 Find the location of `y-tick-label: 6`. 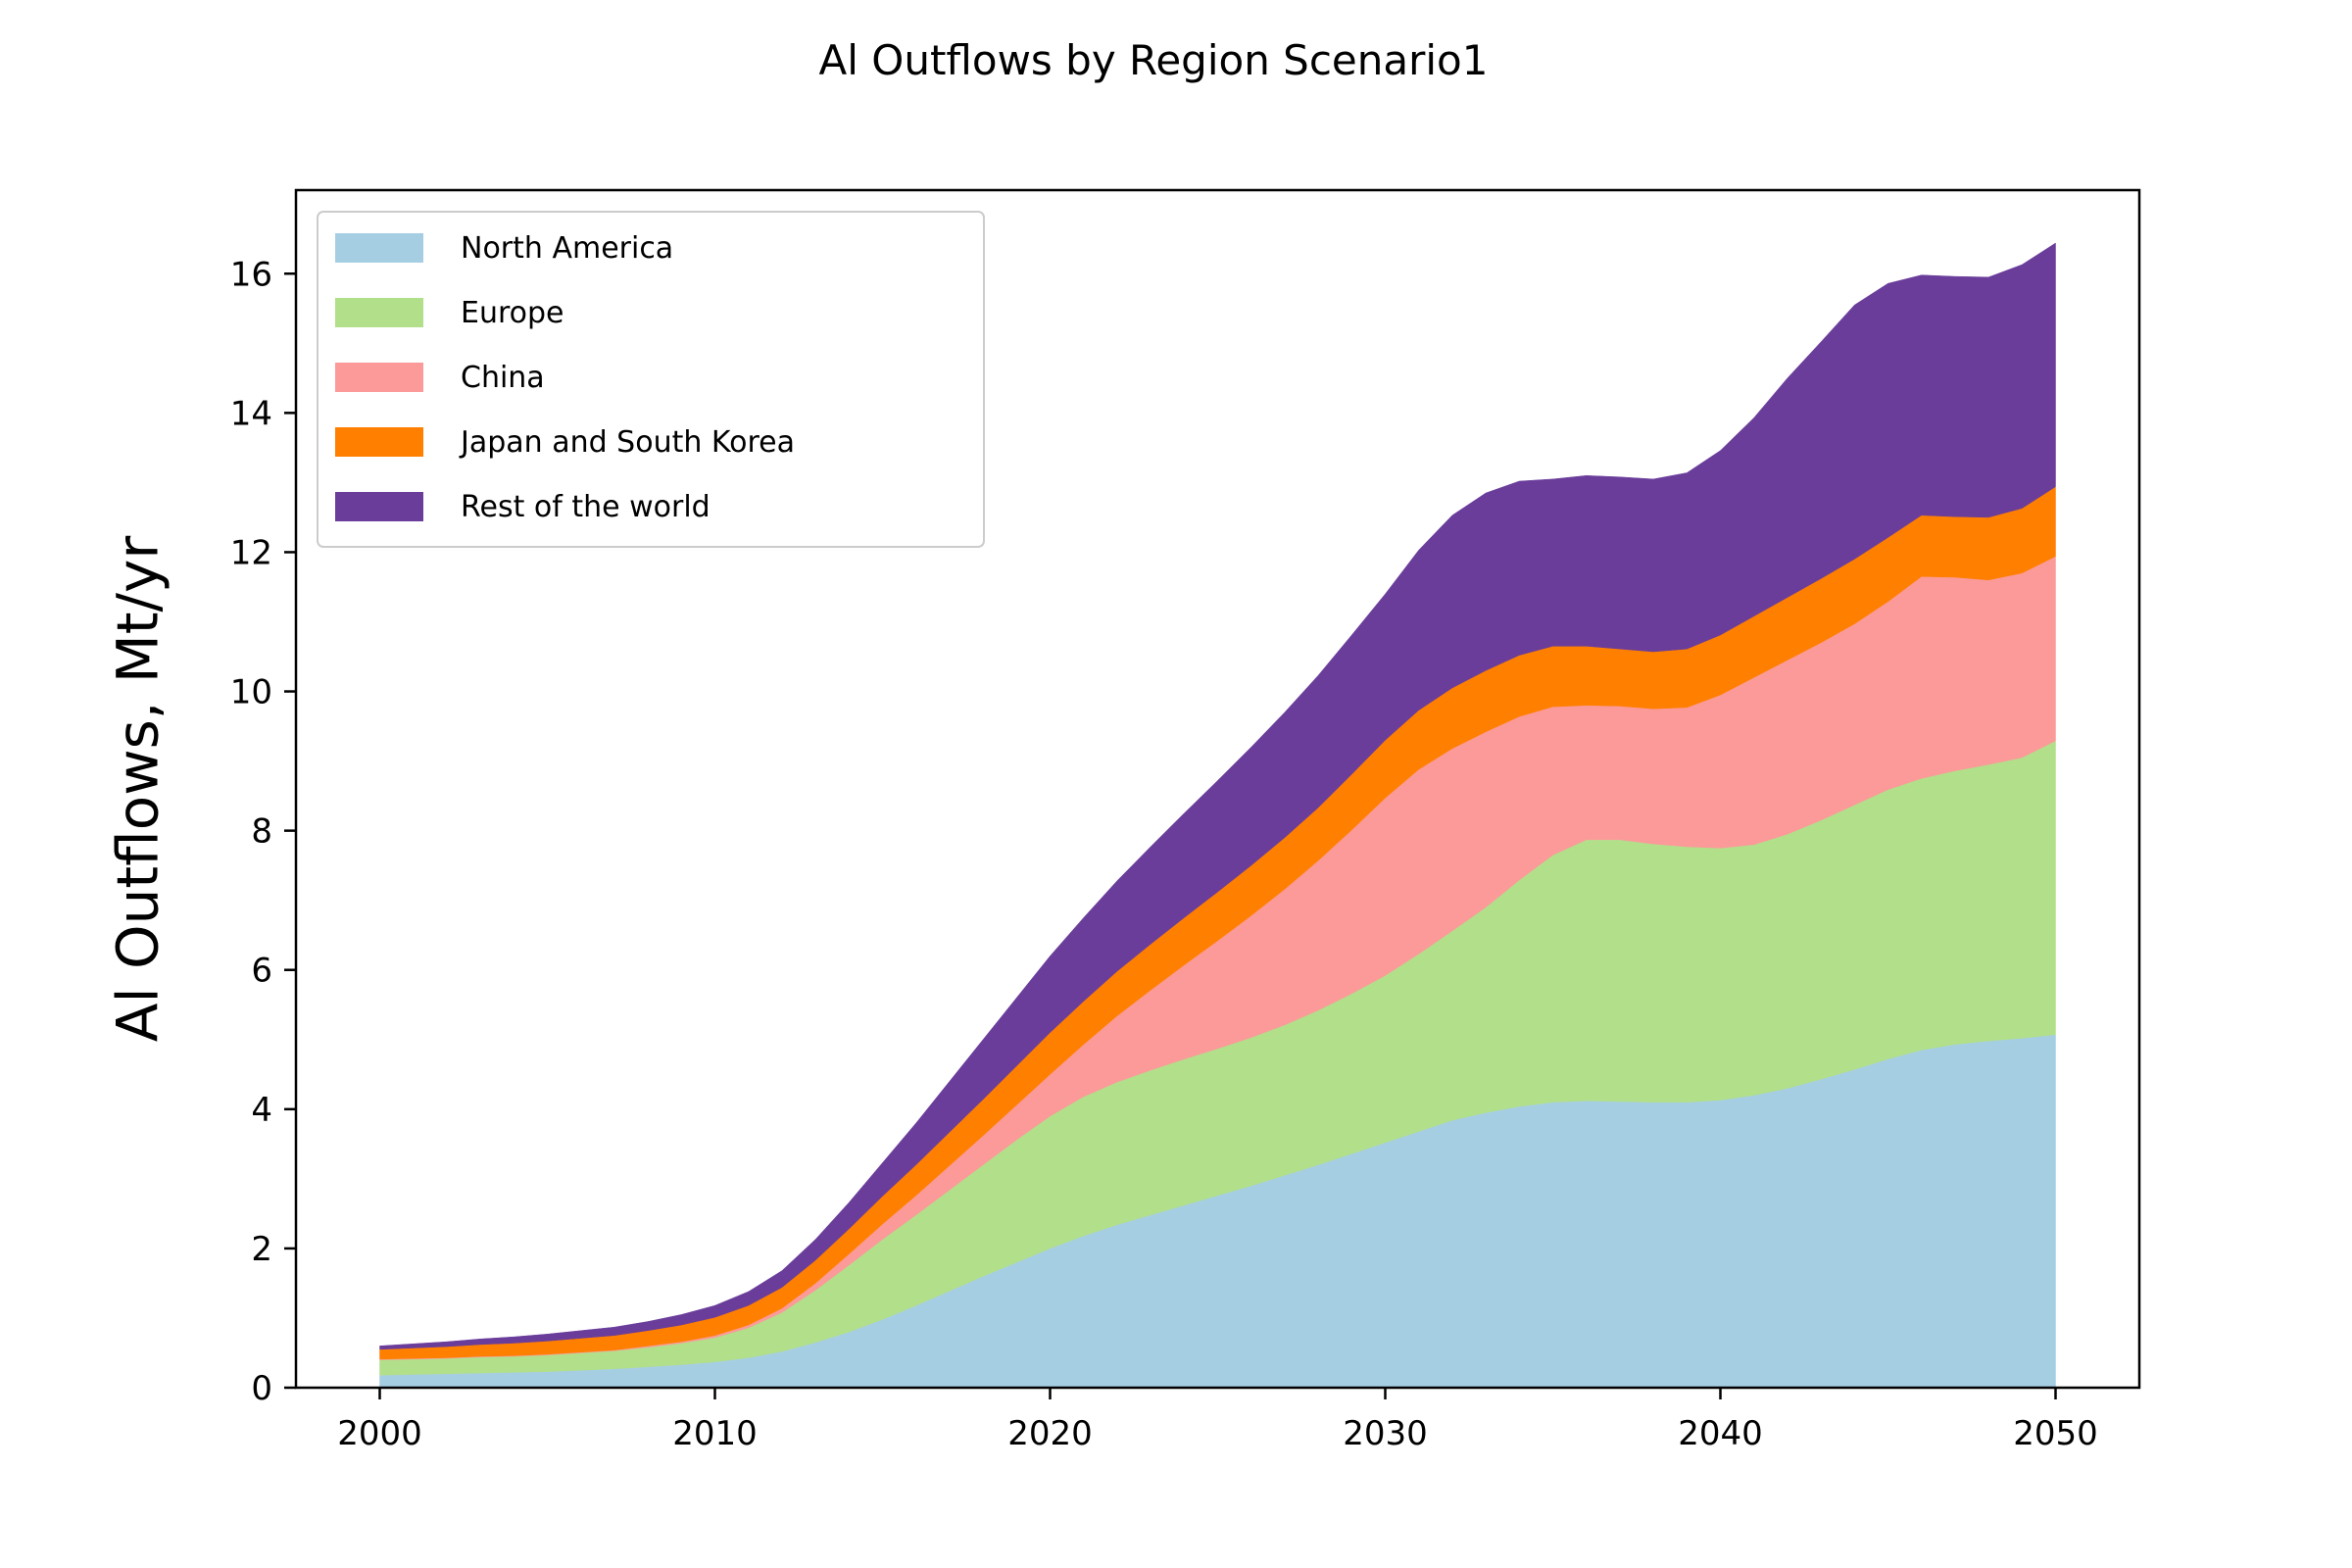

y-tick-label: 6 is located at coordinates (261, 971).